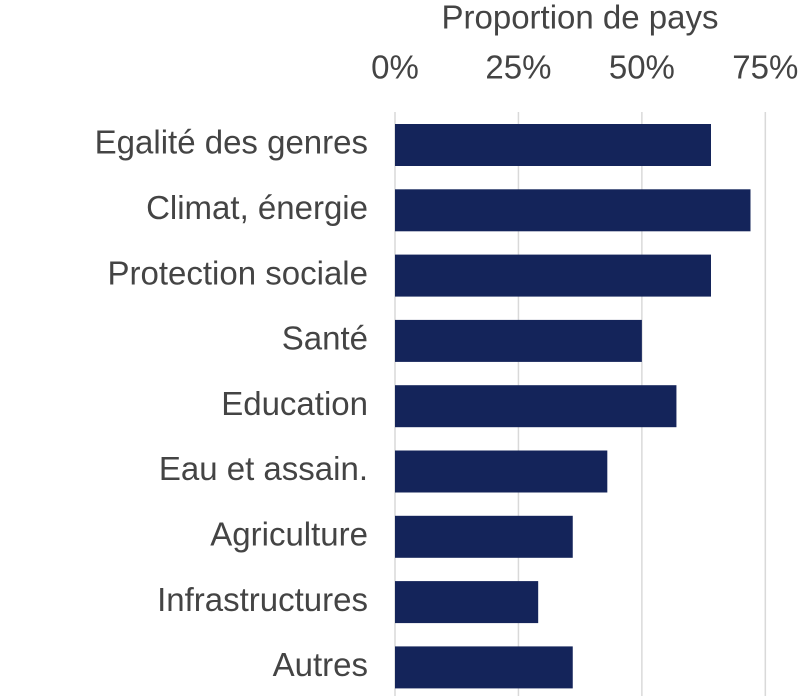  Describe the element at coordinates (262, 599) in the screenshot. I see `y-tick-label: Infrastructures` at that location.